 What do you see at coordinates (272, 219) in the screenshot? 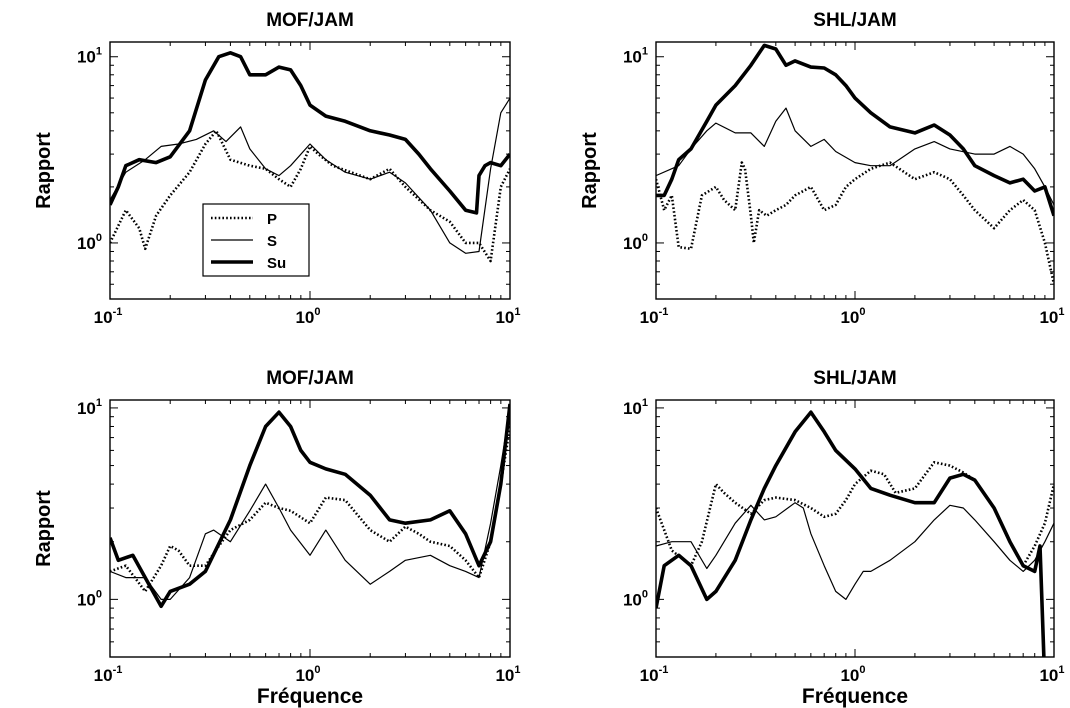
I see `legend-label-p: P` at bounding box center [272, 219].